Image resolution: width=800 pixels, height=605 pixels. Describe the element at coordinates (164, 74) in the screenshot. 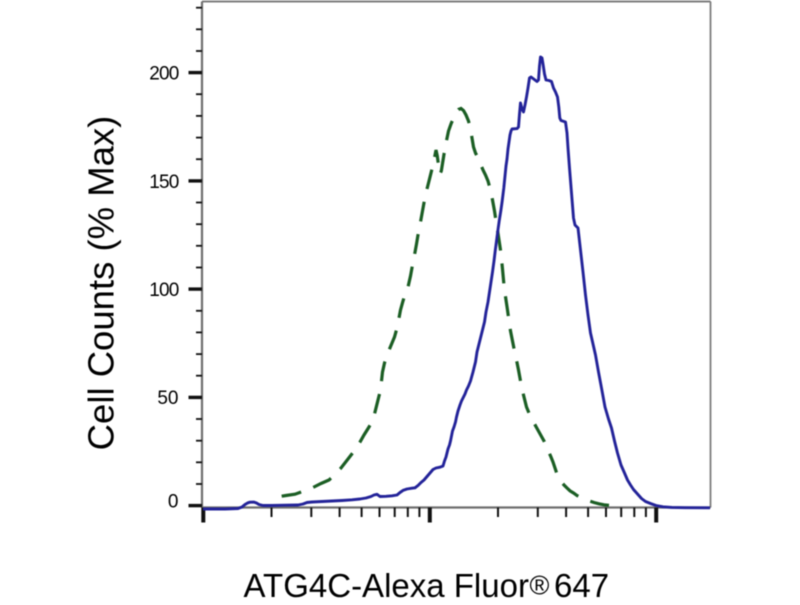

I see `svg-text: 200` at that location.